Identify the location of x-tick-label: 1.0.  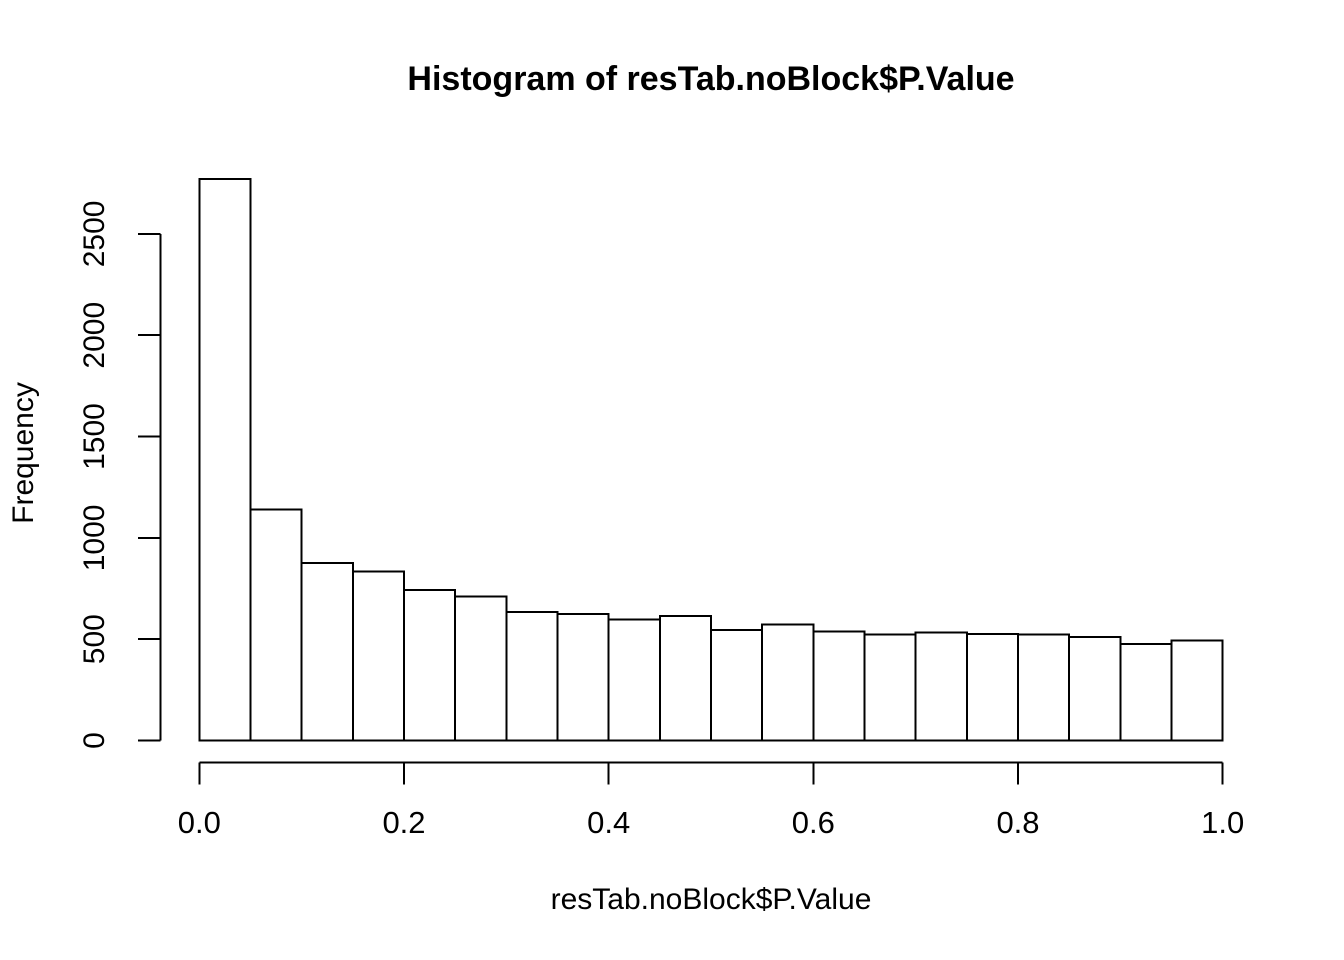
(1222, 822).